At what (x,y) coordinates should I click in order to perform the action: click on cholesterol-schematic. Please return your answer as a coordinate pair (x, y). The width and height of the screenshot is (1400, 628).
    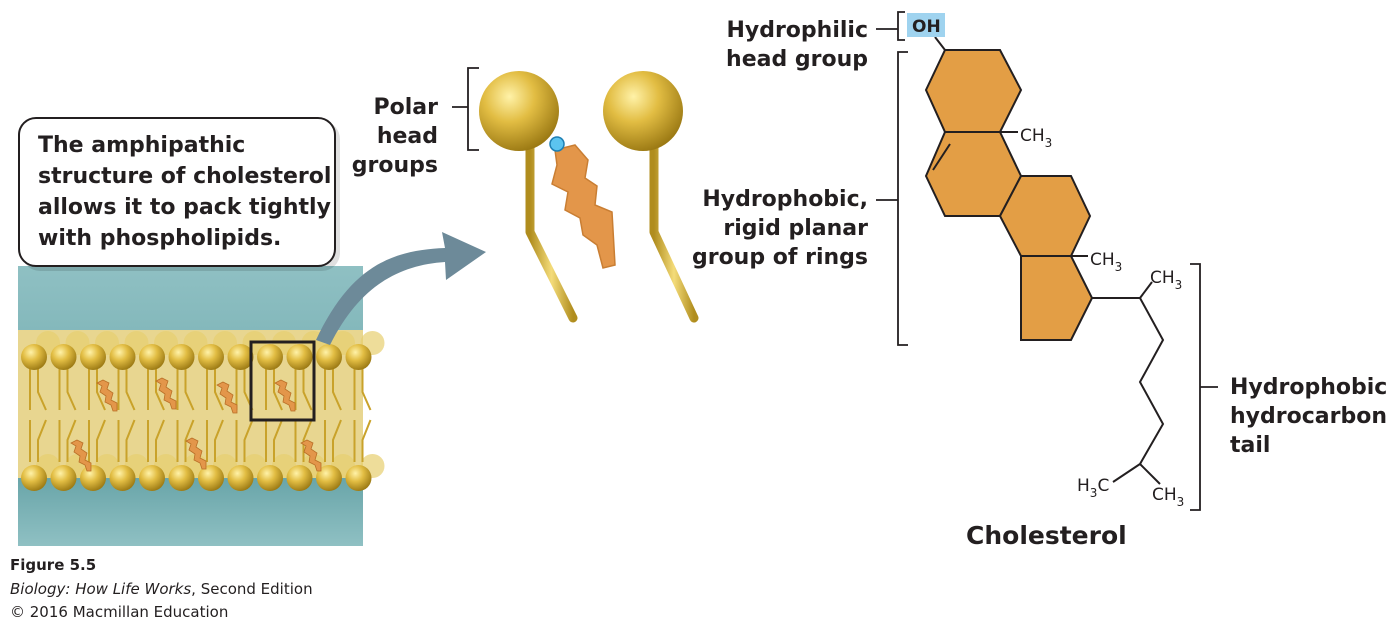
    Looking at the image, I should click on (582, 202).